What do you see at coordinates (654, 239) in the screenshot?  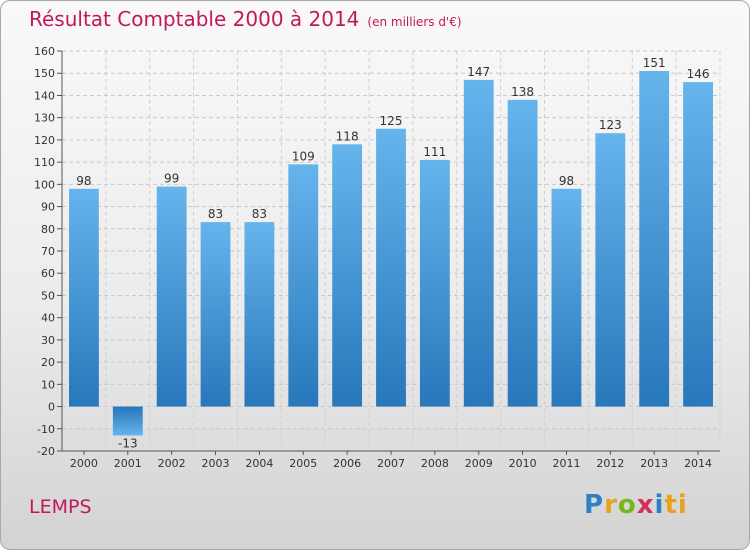 I see `bar-2013` at bounding box center [654, 239].